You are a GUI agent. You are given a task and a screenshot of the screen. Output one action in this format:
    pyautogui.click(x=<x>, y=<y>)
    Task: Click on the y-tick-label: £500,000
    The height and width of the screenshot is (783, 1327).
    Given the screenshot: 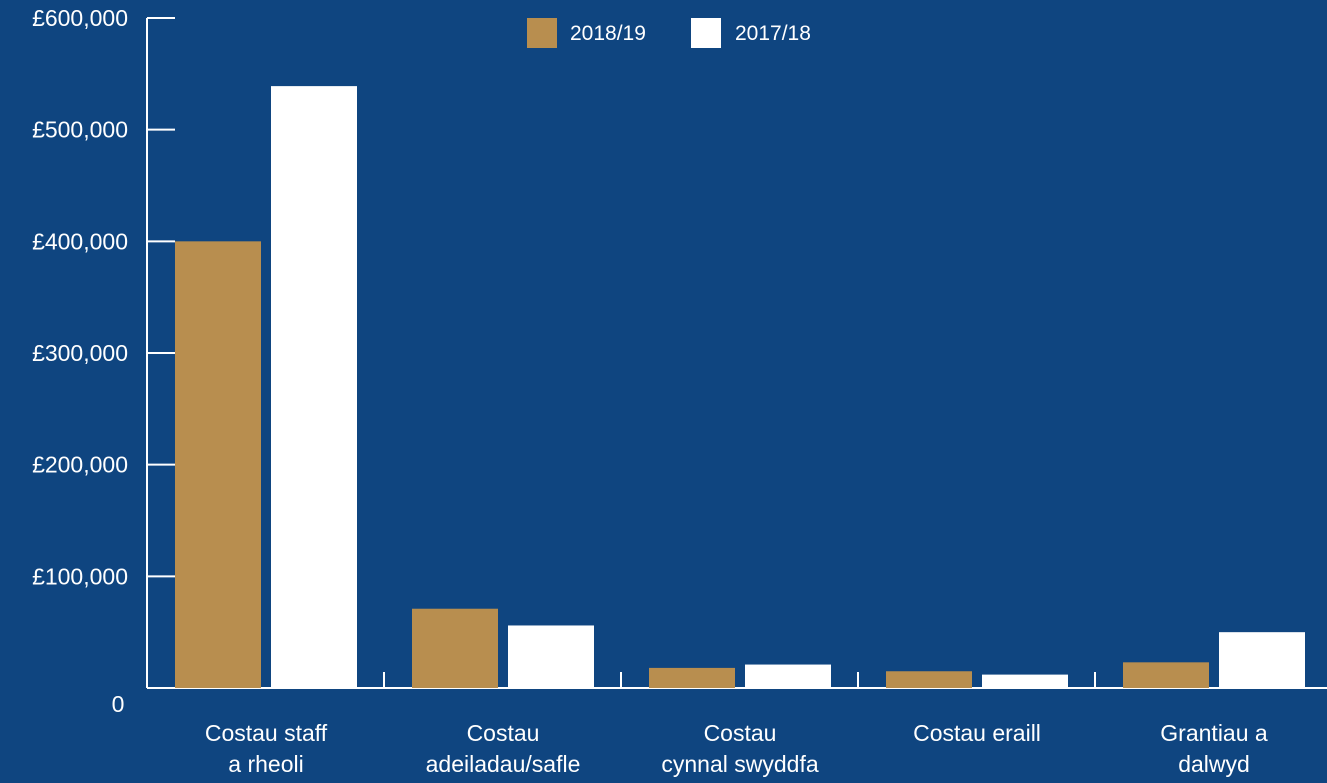 What is the action you would take?
    pyautogui.click(x=80, y=130)
    